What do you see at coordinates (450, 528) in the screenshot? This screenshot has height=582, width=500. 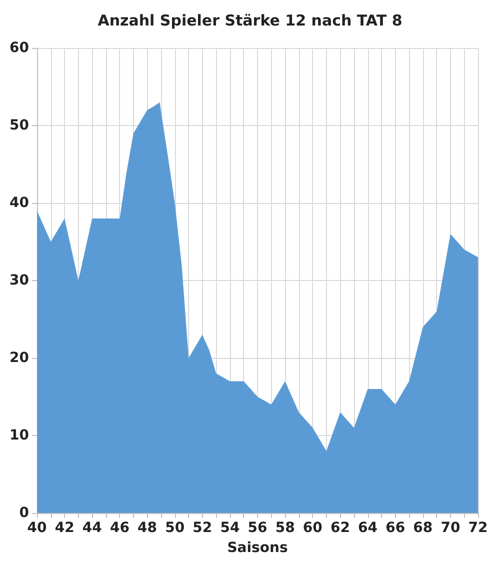 I see `x-tick-label: 70` at bounding box center [450, 528].